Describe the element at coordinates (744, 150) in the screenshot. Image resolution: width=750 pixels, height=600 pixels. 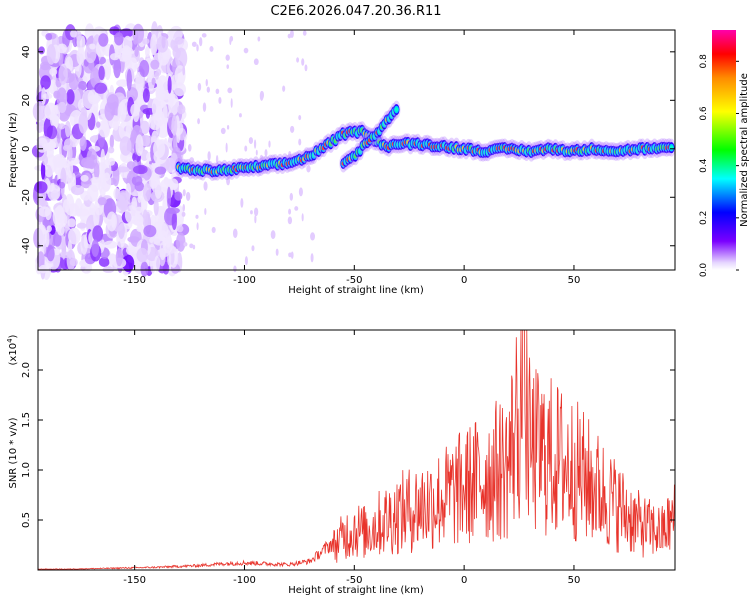
I see `colorbar-label: Normalized spectral amplitude` at that location.